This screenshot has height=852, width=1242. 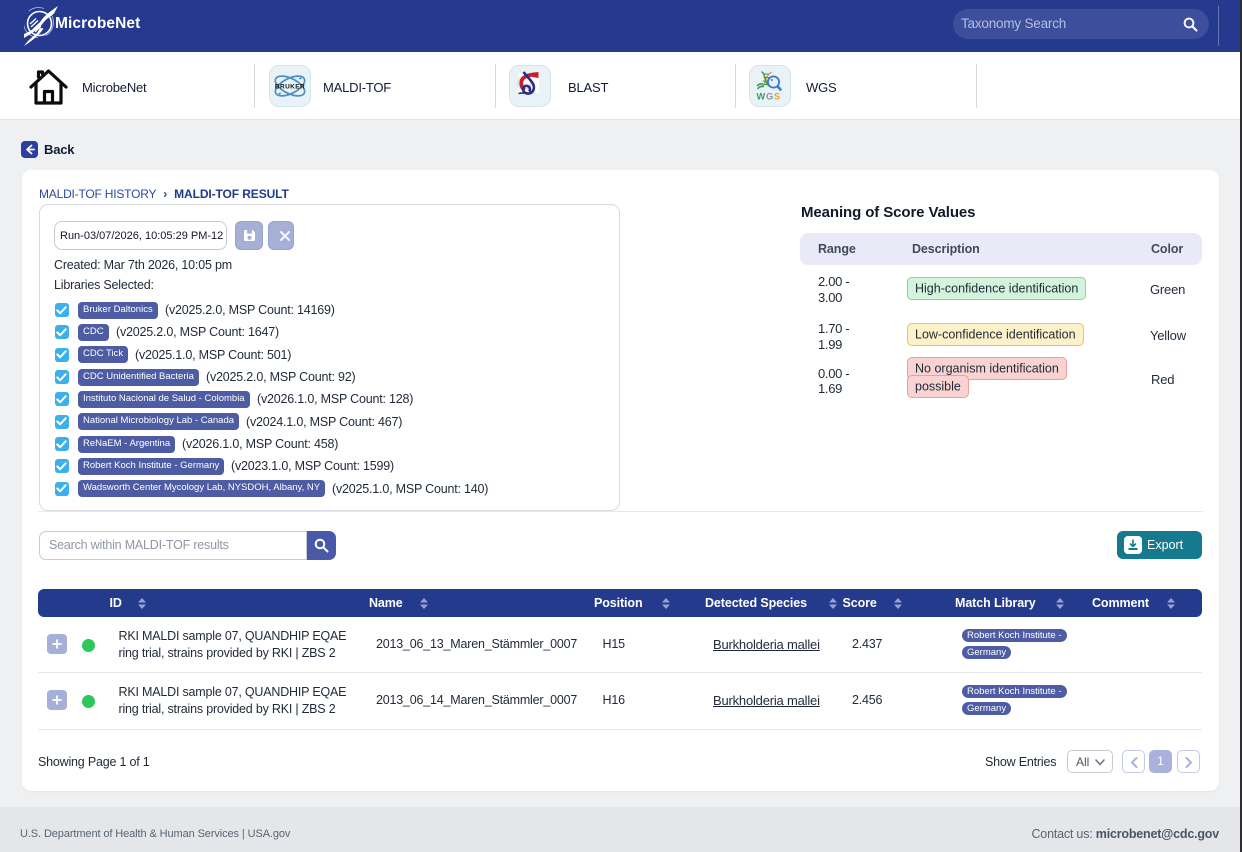 What do you see at coordinates (290, 87) in the screenshot?
I see `svg-text: BRUKER` at bounding box center [290, 87].